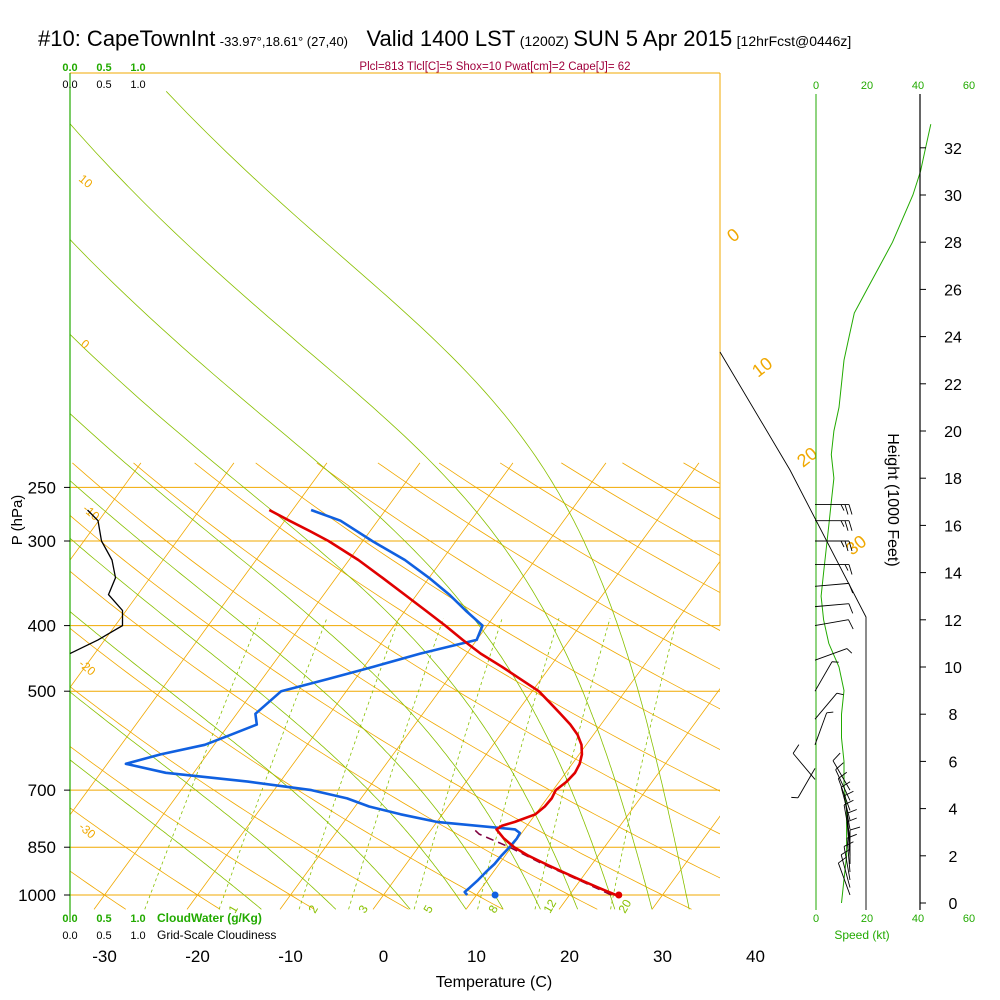 The height and width of the screenshot is (1000, 1000). I want to click on temperature-tick-label: 0, so click(383, 956).